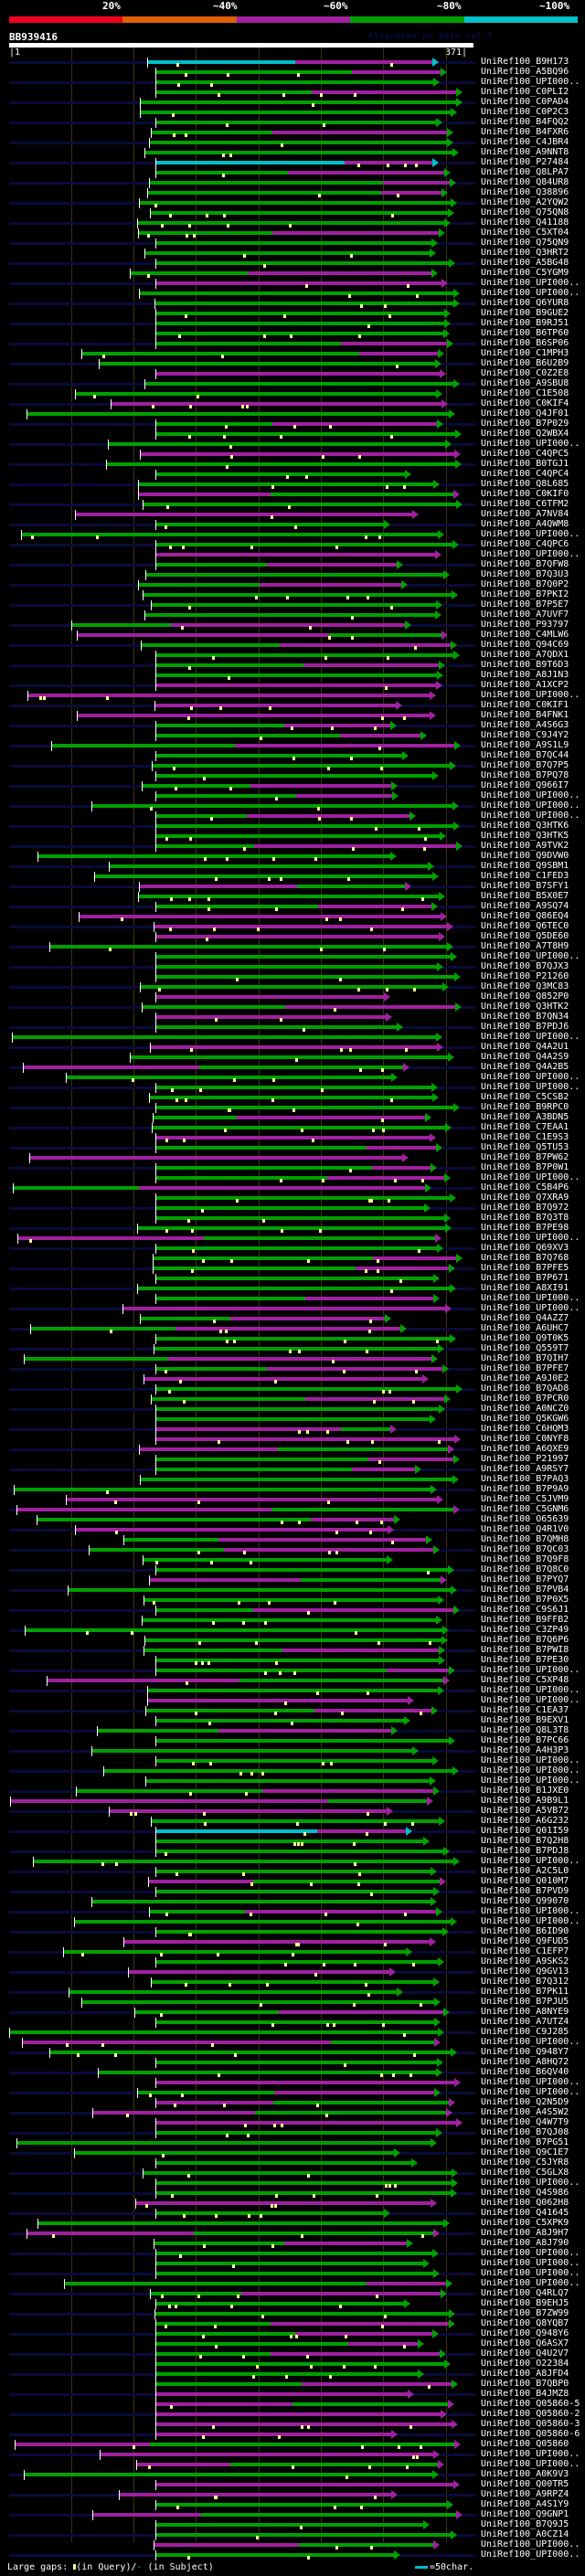 Image resolution: width=585 pixels, height=2576 pixels. What do you see at coordinates (525, 675) in the screenshot?
I see `hit-label: UniRef100_A8J1N3` at bounding box center [525, 675].